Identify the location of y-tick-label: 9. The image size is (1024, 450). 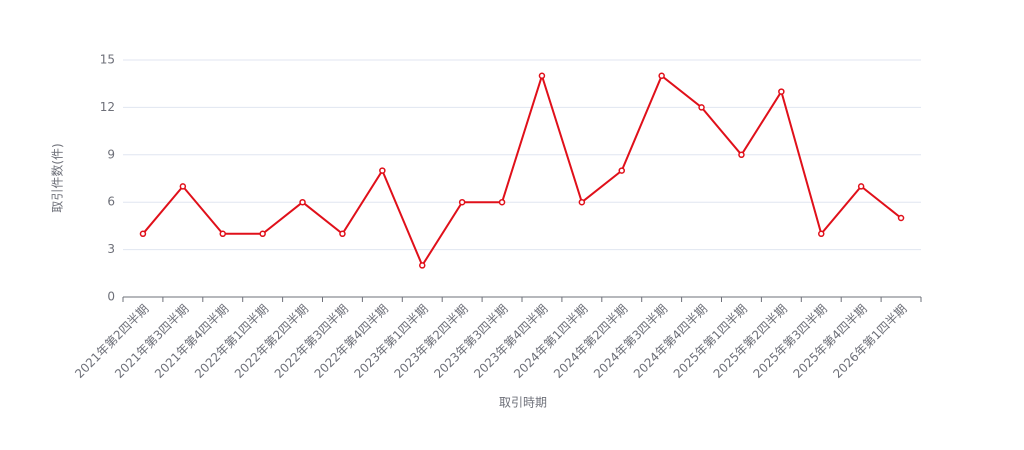
(111, 154).